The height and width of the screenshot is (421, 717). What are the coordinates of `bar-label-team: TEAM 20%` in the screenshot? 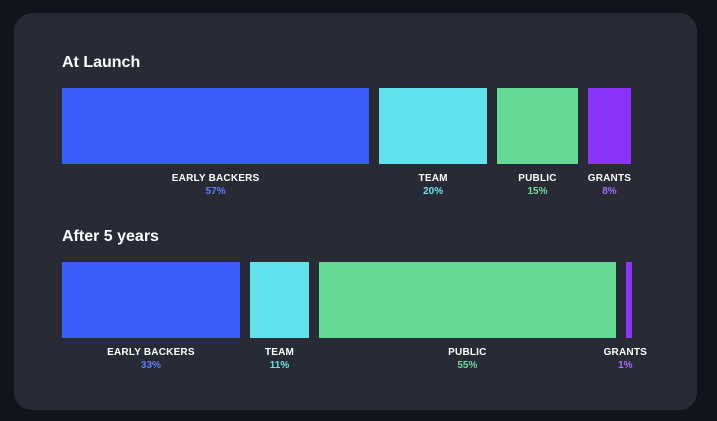 It's located at (433, 185).